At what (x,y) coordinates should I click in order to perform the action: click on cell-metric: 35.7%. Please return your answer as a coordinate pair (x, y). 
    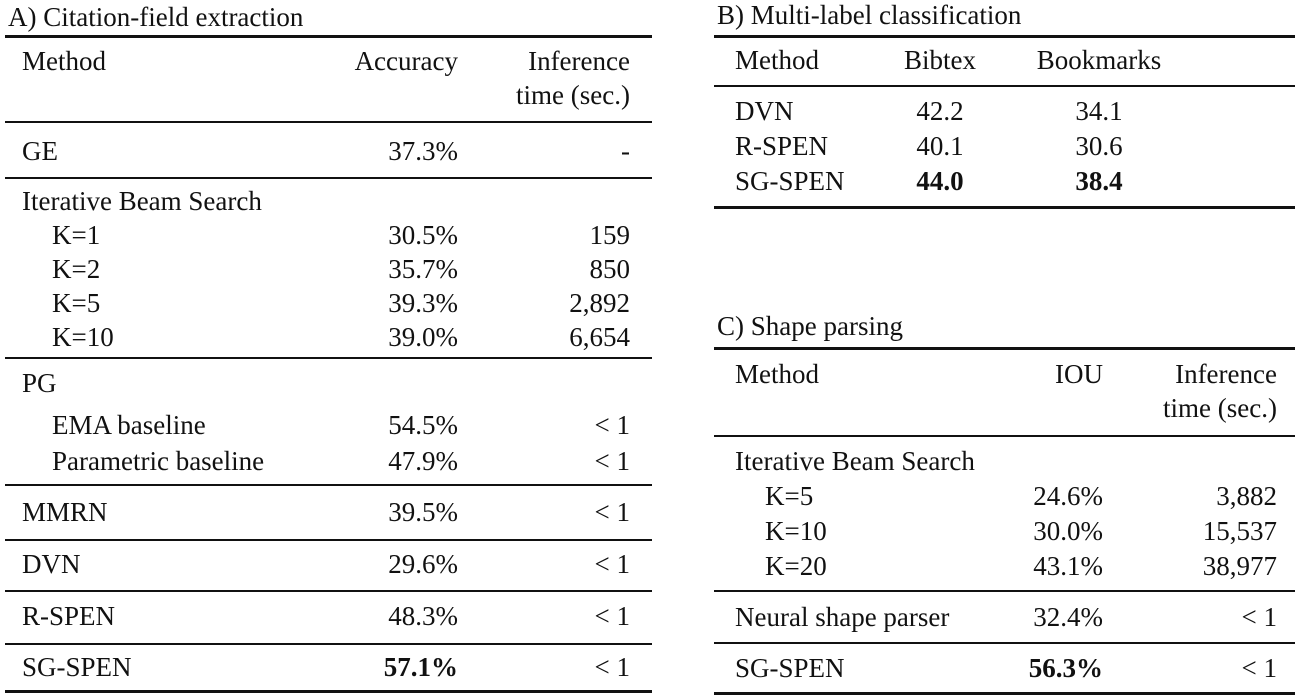
    Looking at the image, I should click on (423, 269).